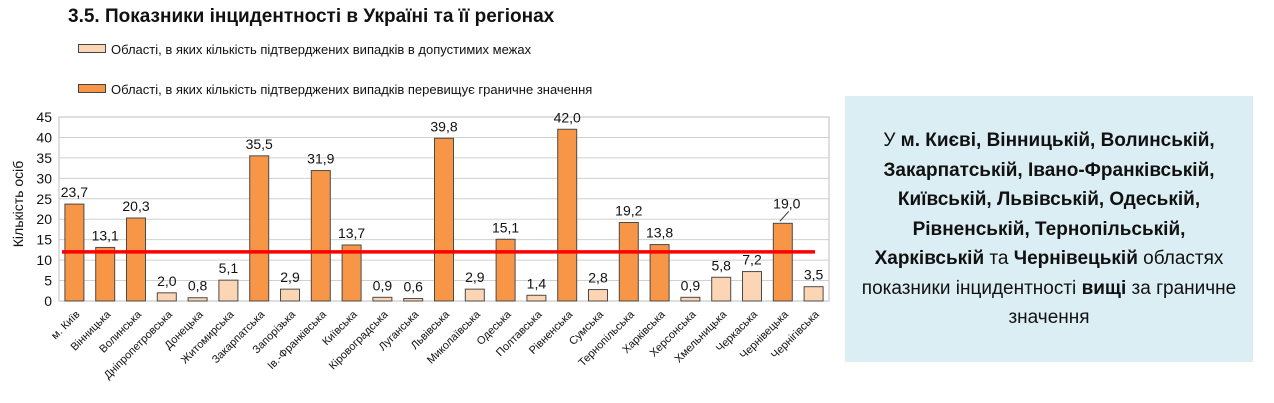  I want to click on data-label-leader, so click(784, 216).